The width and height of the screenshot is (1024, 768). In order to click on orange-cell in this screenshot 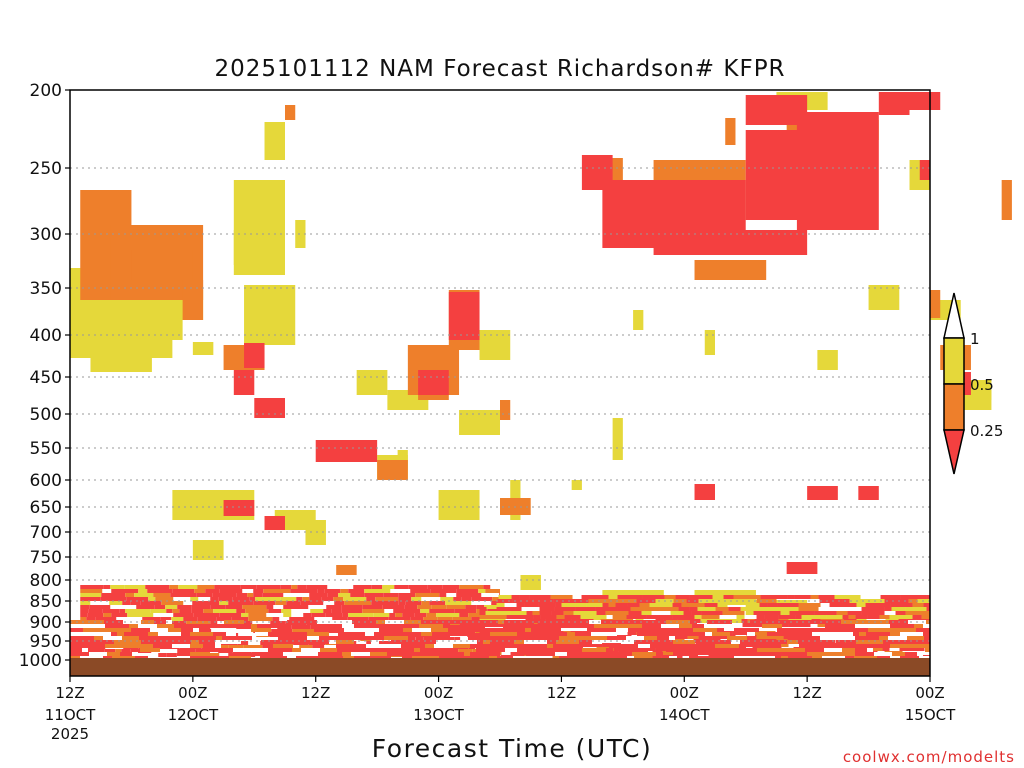, I will do `click(505, 410)`.